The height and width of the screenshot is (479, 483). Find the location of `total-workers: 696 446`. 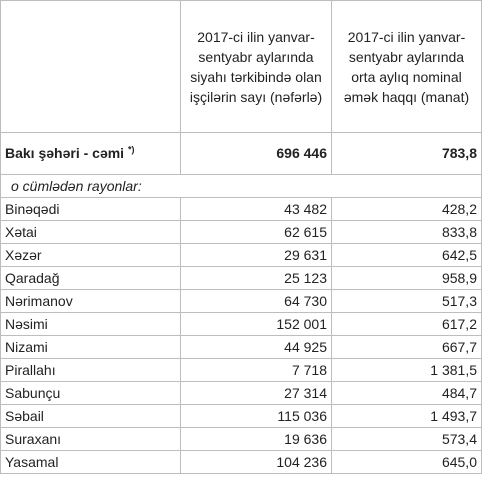

total-workers: 696 446 is located at coordinates (256, 153).